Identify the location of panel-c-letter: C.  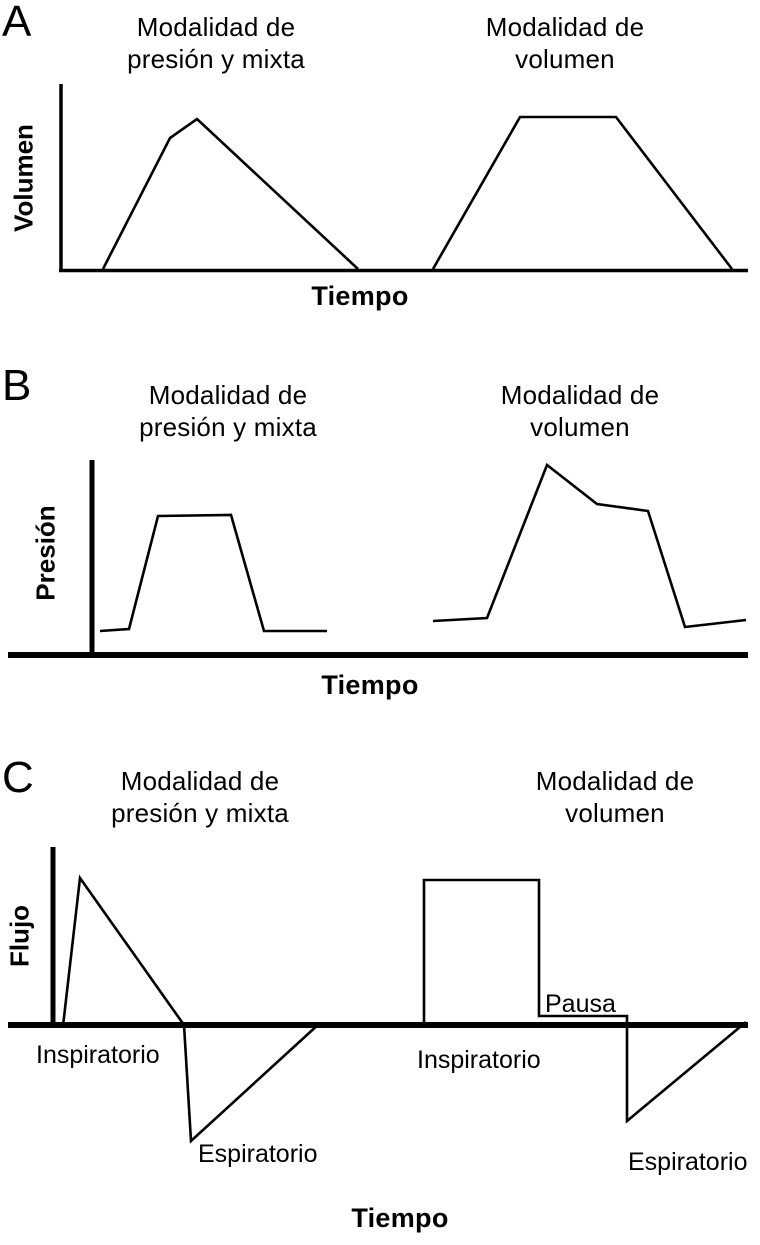
(18, 777).